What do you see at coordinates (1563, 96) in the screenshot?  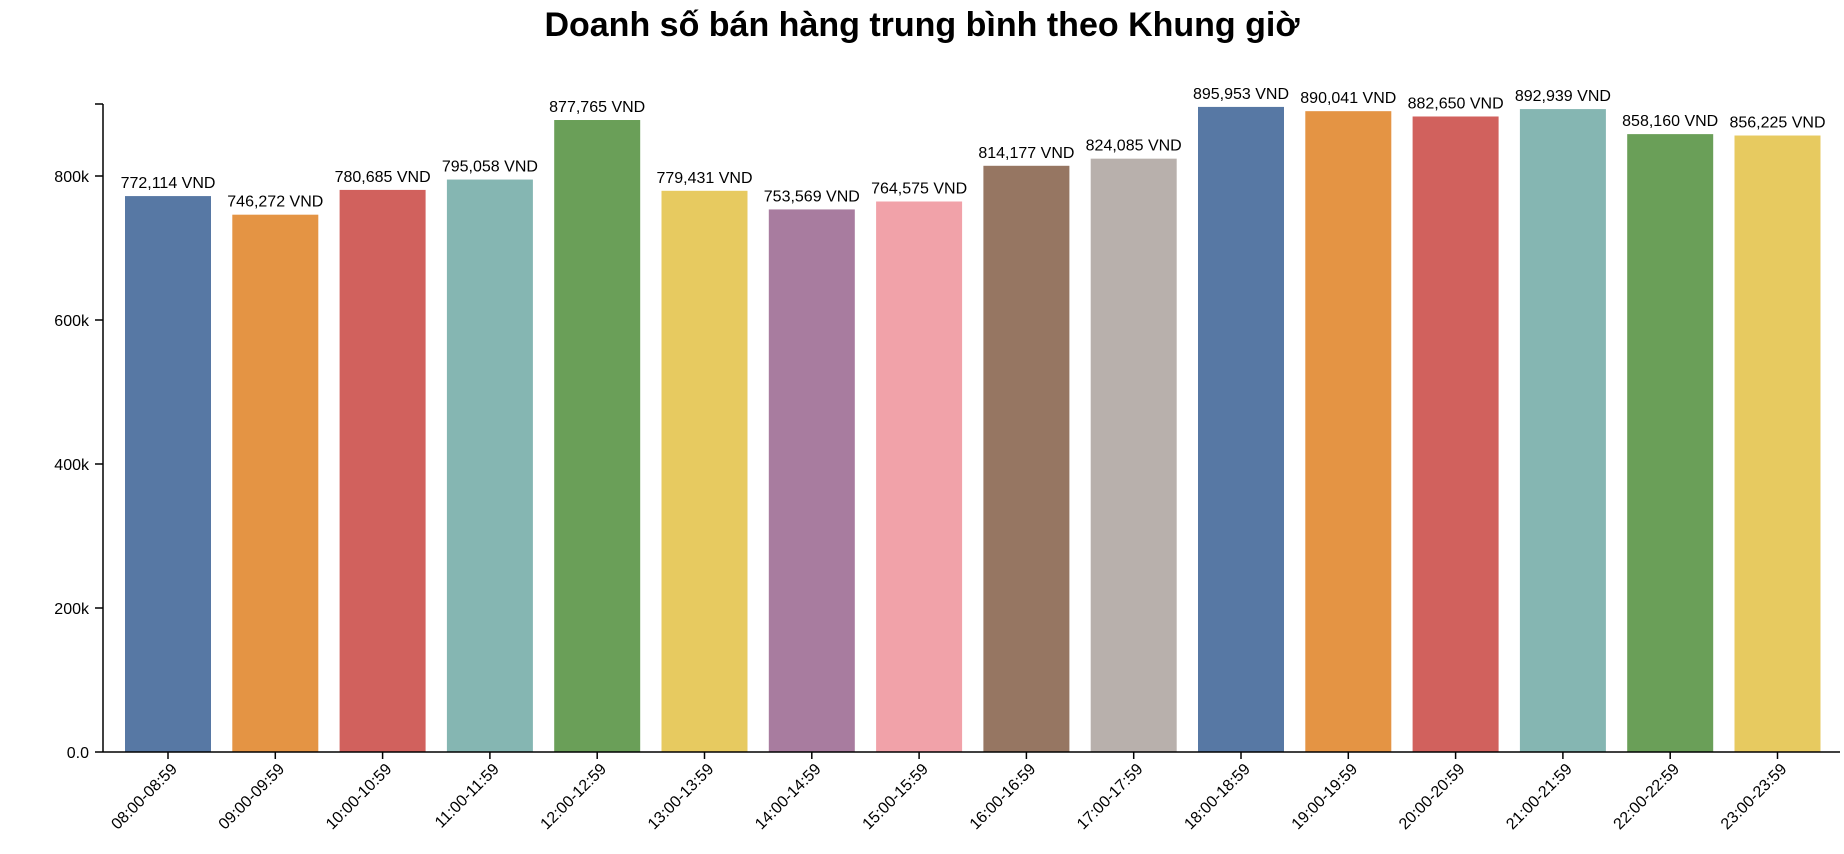 I see `bar-value-label: 892,939 VND` at bounding box center [1563, 96].